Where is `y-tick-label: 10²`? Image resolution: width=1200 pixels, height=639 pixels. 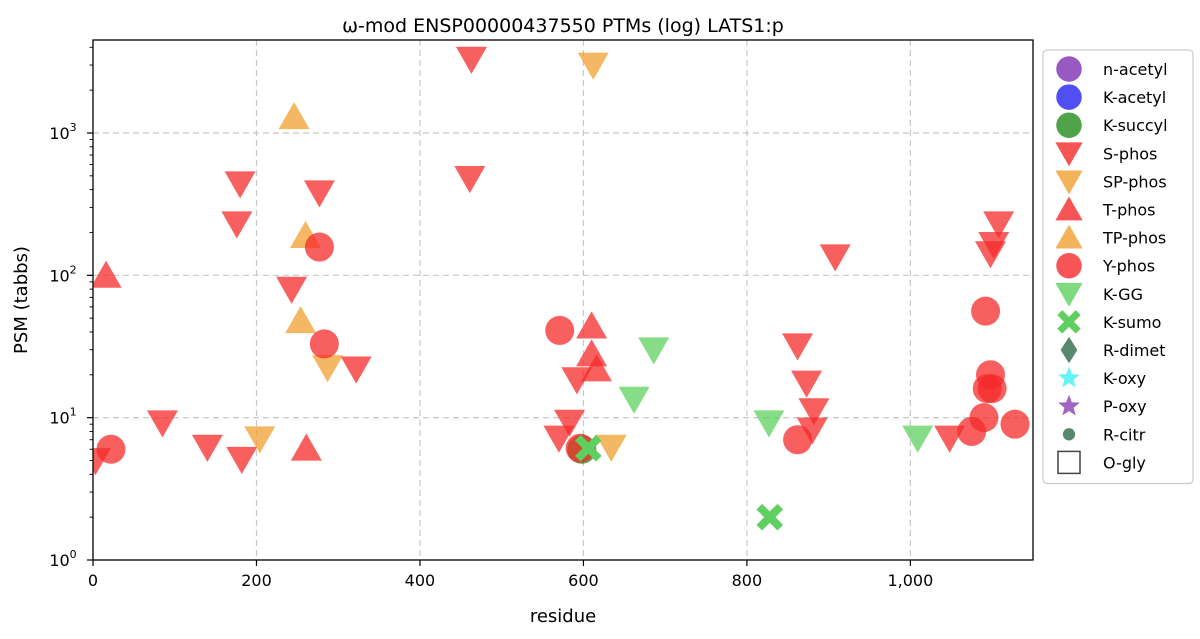
y-tick-label: 10² is located at coordinates (62, 274).